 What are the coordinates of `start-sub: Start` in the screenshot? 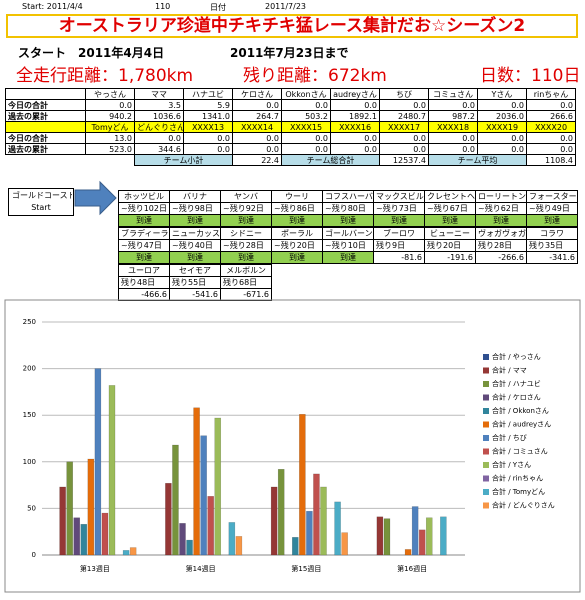 It's located at (41, 207).